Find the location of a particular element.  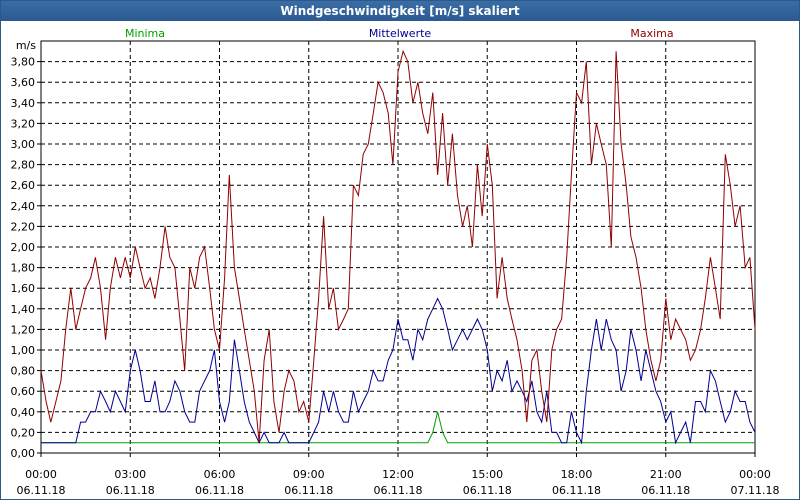

legend-mittelwerte: Mittelwerte is located at coordinates (400, 33).